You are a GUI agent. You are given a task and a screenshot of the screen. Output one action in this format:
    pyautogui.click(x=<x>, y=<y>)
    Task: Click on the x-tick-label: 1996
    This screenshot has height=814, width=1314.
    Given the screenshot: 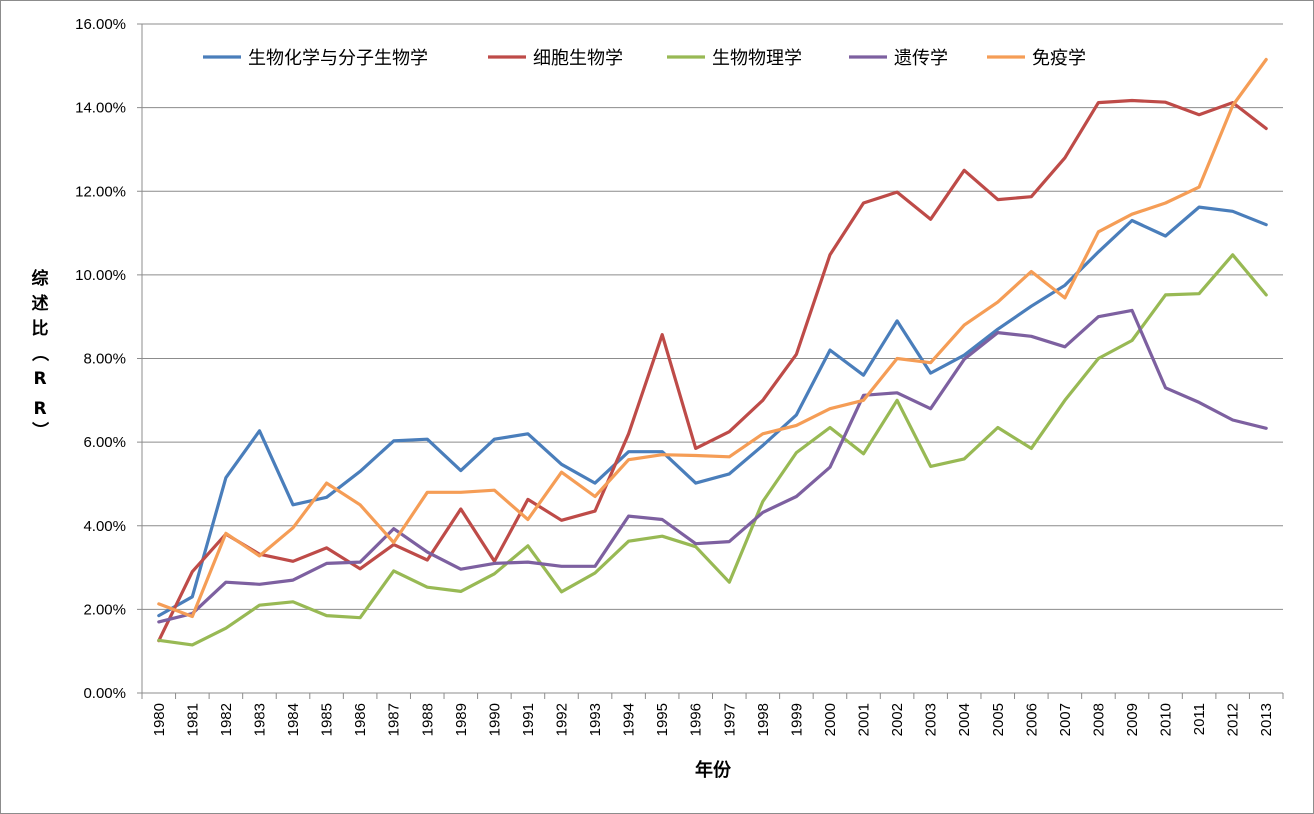 What is the action you would take?
    pyautogui.click(x=696, y=719)
    